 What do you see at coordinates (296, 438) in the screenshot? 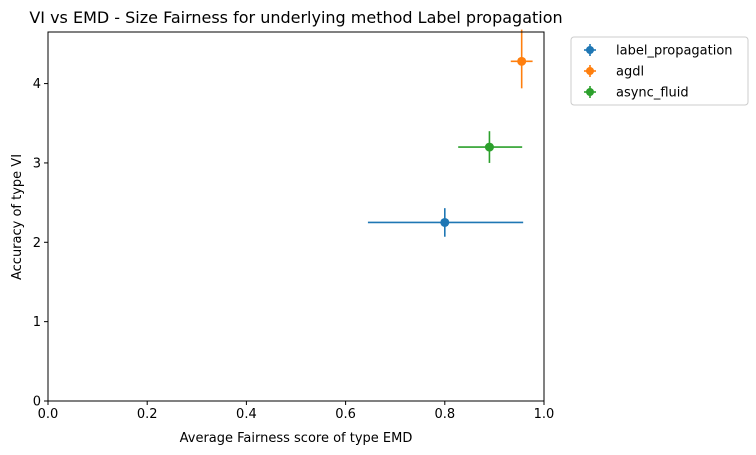
I see `x-axis-label: Average Fairness score of type EMD` at bounding box center [296, 438].